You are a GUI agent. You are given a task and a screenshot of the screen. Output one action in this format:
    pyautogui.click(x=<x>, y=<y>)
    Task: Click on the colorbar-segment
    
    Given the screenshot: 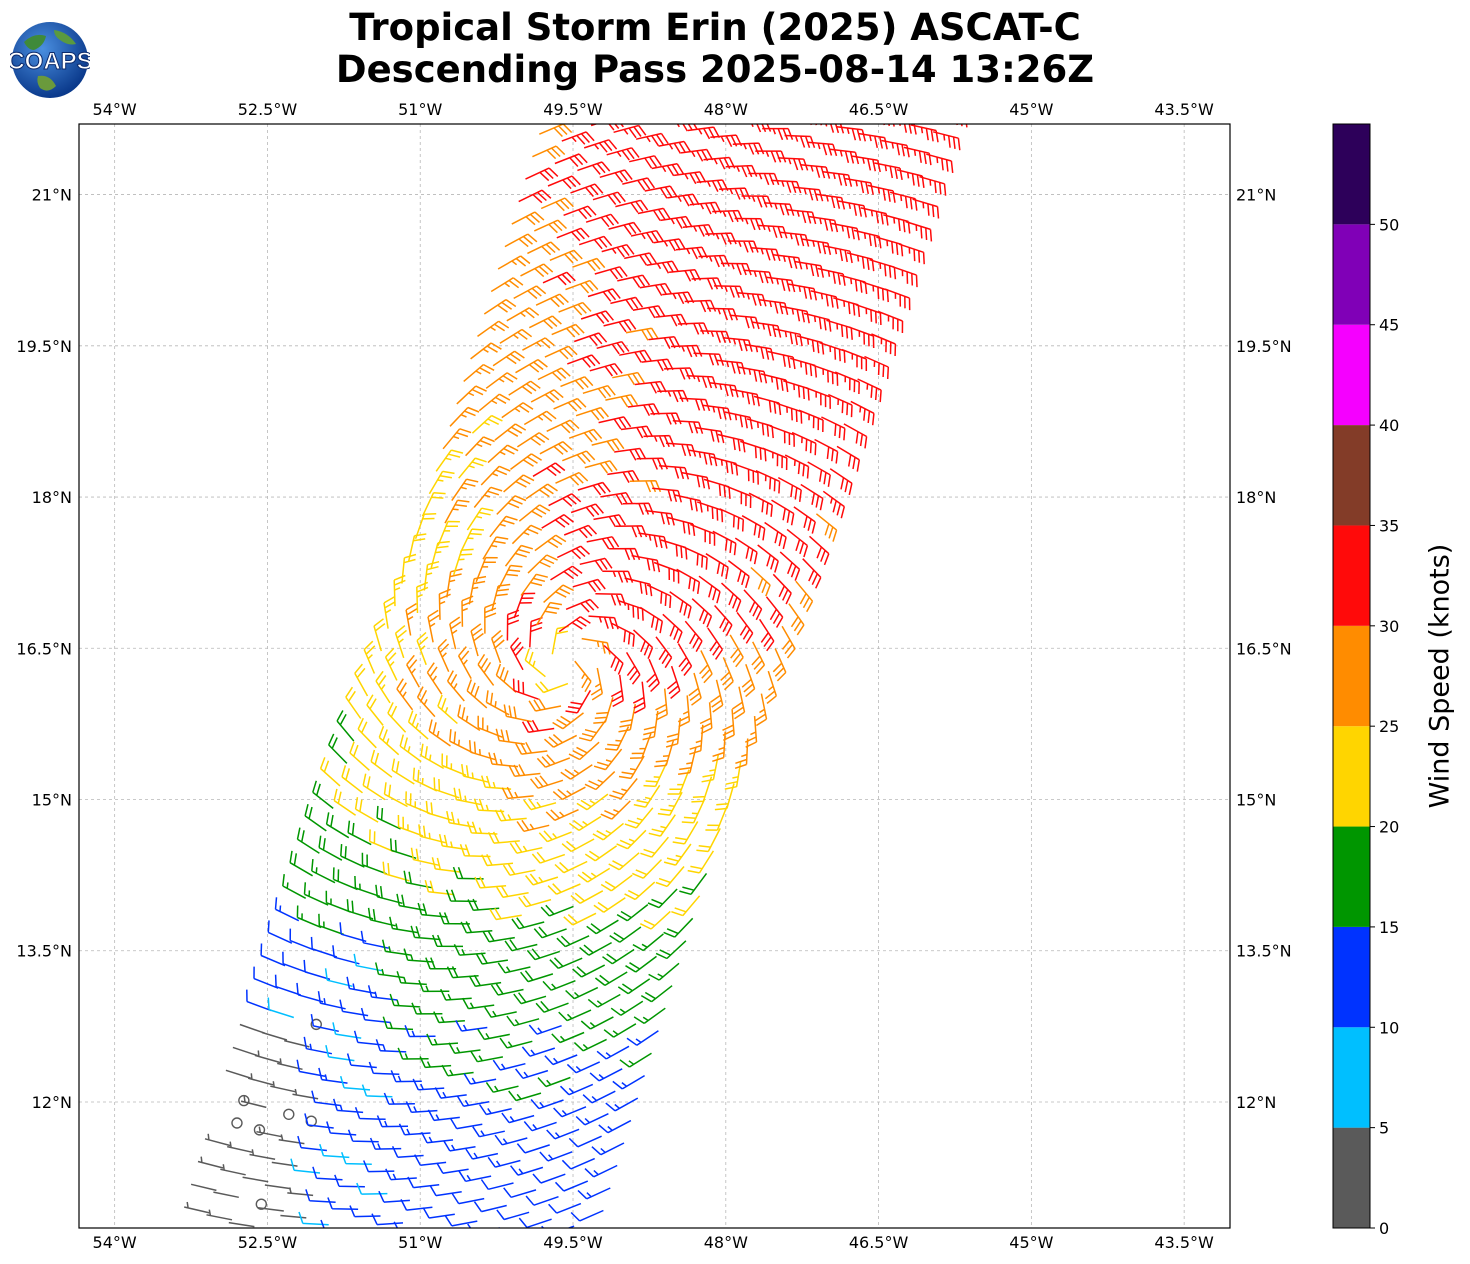 What is the action you would take?
    pyautogui.click(x=1351, y=1177)
    